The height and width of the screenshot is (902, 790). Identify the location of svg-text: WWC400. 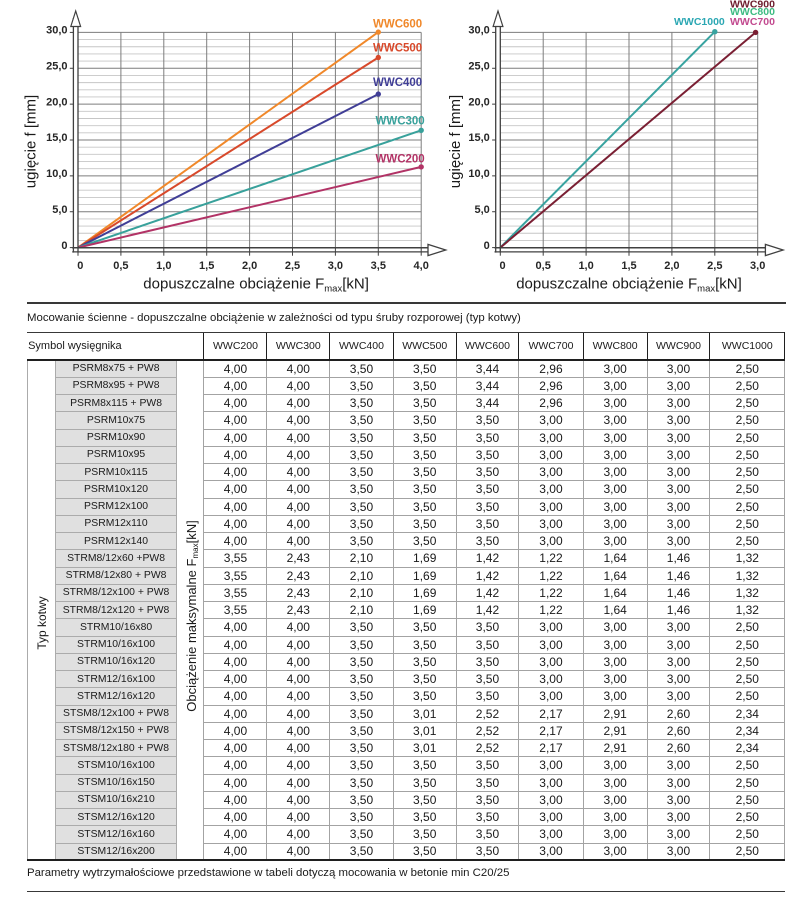
(397, 83).